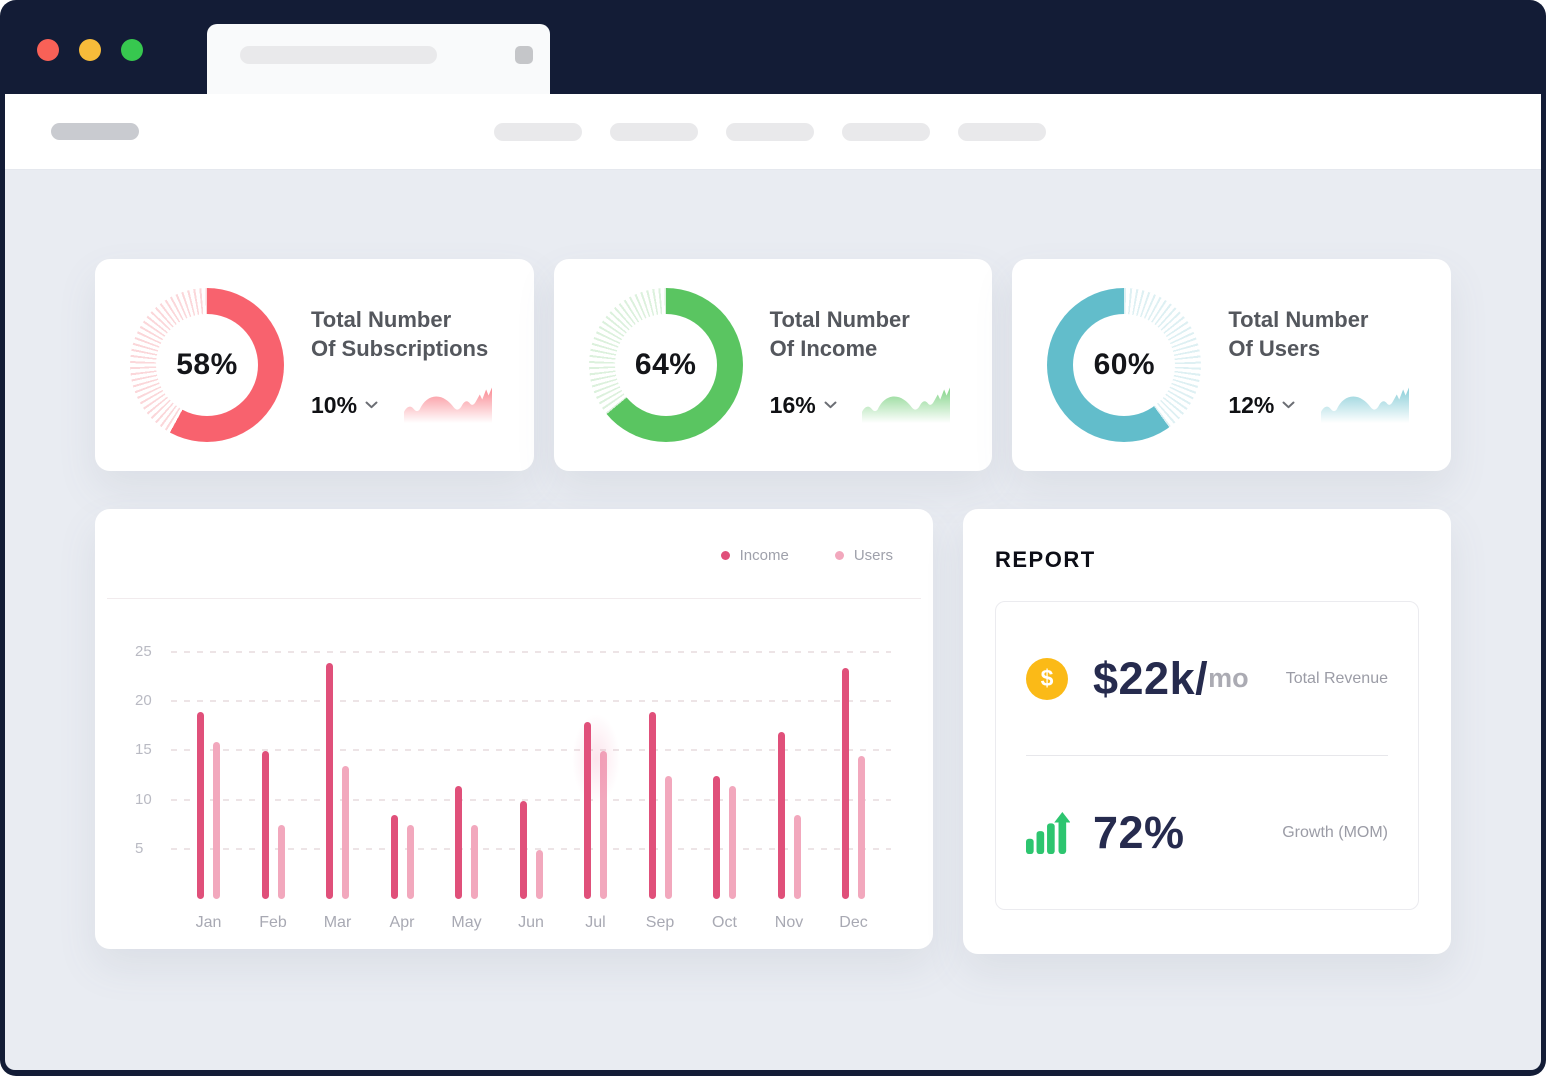  What do you see at coordinates (474, 862) in the screenshot?
I see `bar-users-may` at bounding box center [474, 862].